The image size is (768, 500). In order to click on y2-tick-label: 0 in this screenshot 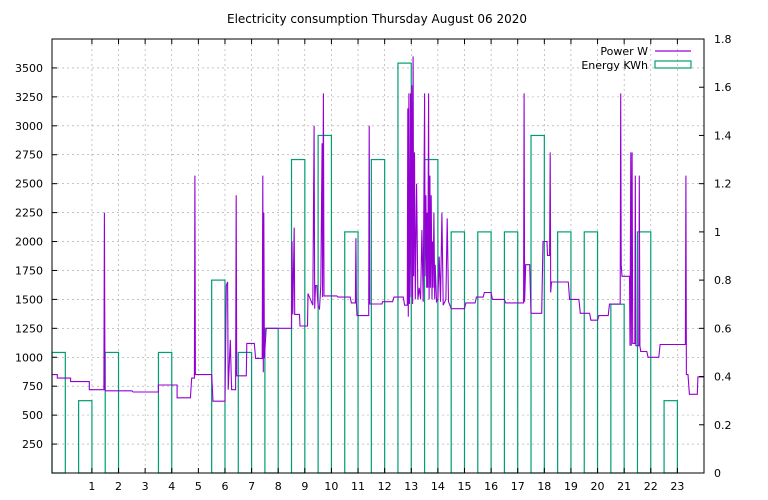, I will do `click(717, 473)`.